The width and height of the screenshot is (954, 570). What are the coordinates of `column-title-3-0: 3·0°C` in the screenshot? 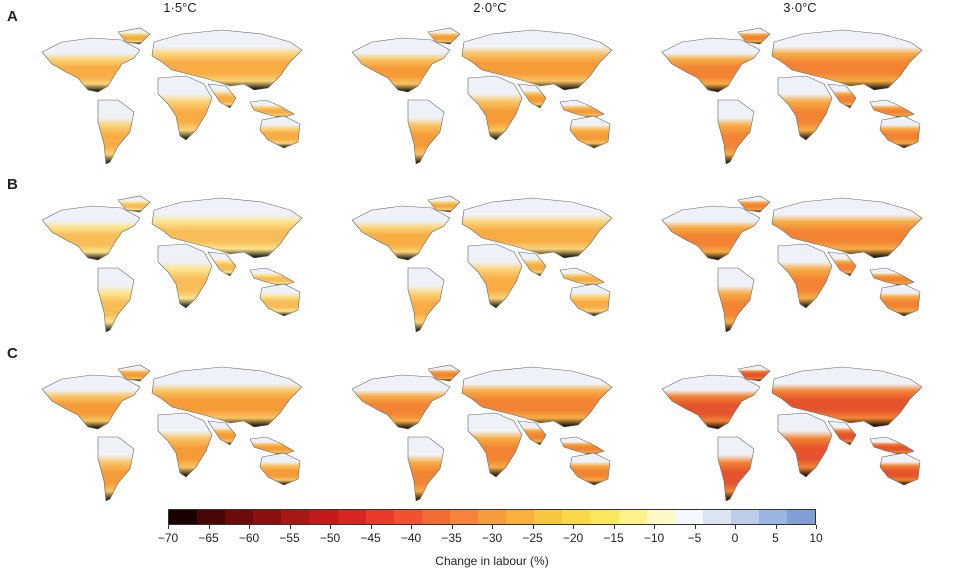 It's located at (800, 7).